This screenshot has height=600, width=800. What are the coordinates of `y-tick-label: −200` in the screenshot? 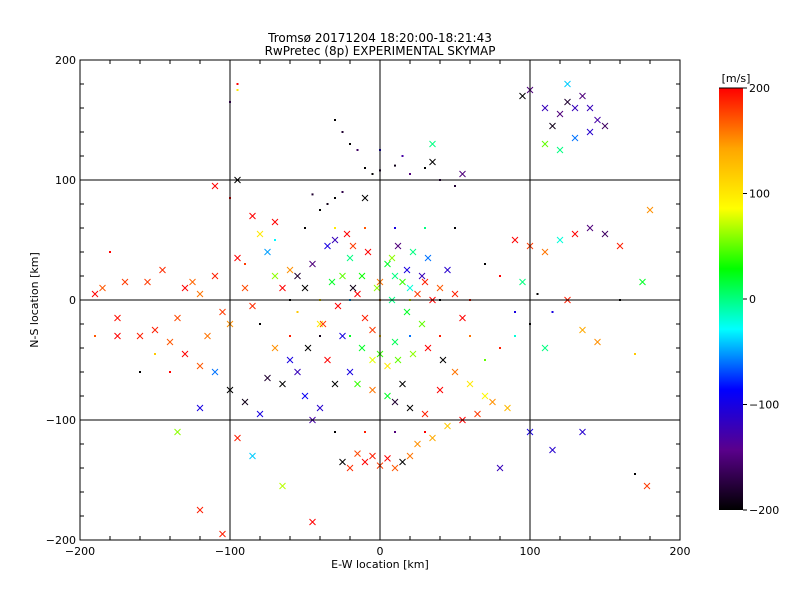 It's located at (61, 540).